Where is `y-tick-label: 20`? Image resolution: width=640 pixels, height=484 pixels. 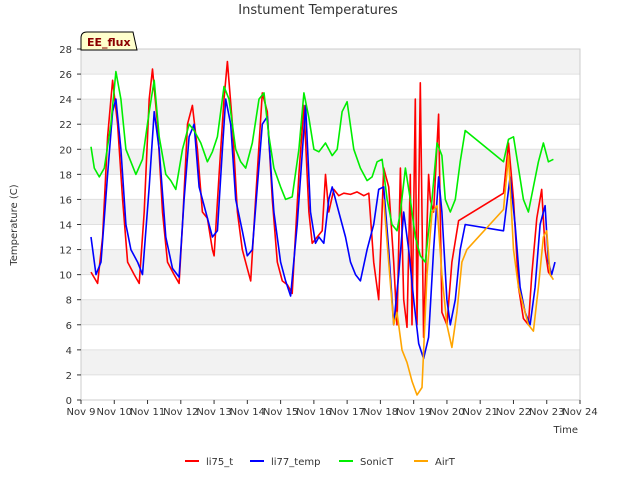 y-tick-label: 20 is located at coordinates (65, 150).